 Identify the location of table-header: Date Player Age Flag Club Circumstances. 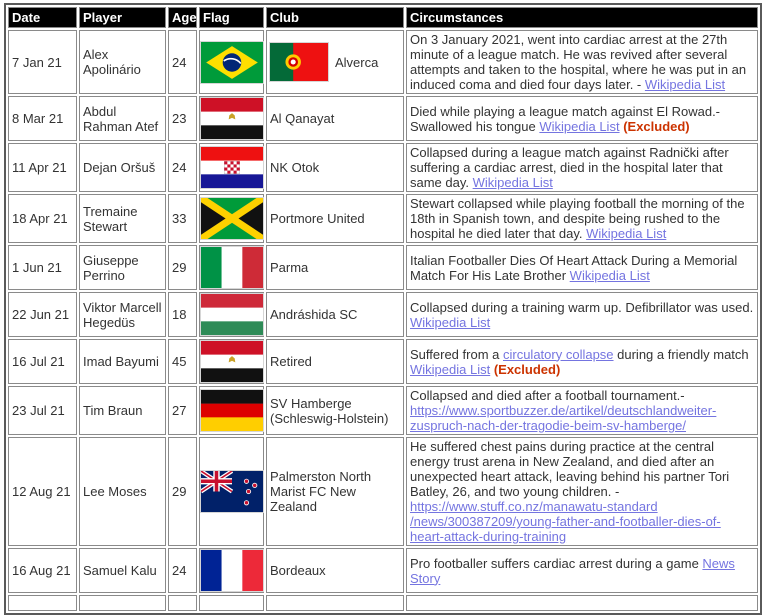
(383, 17).